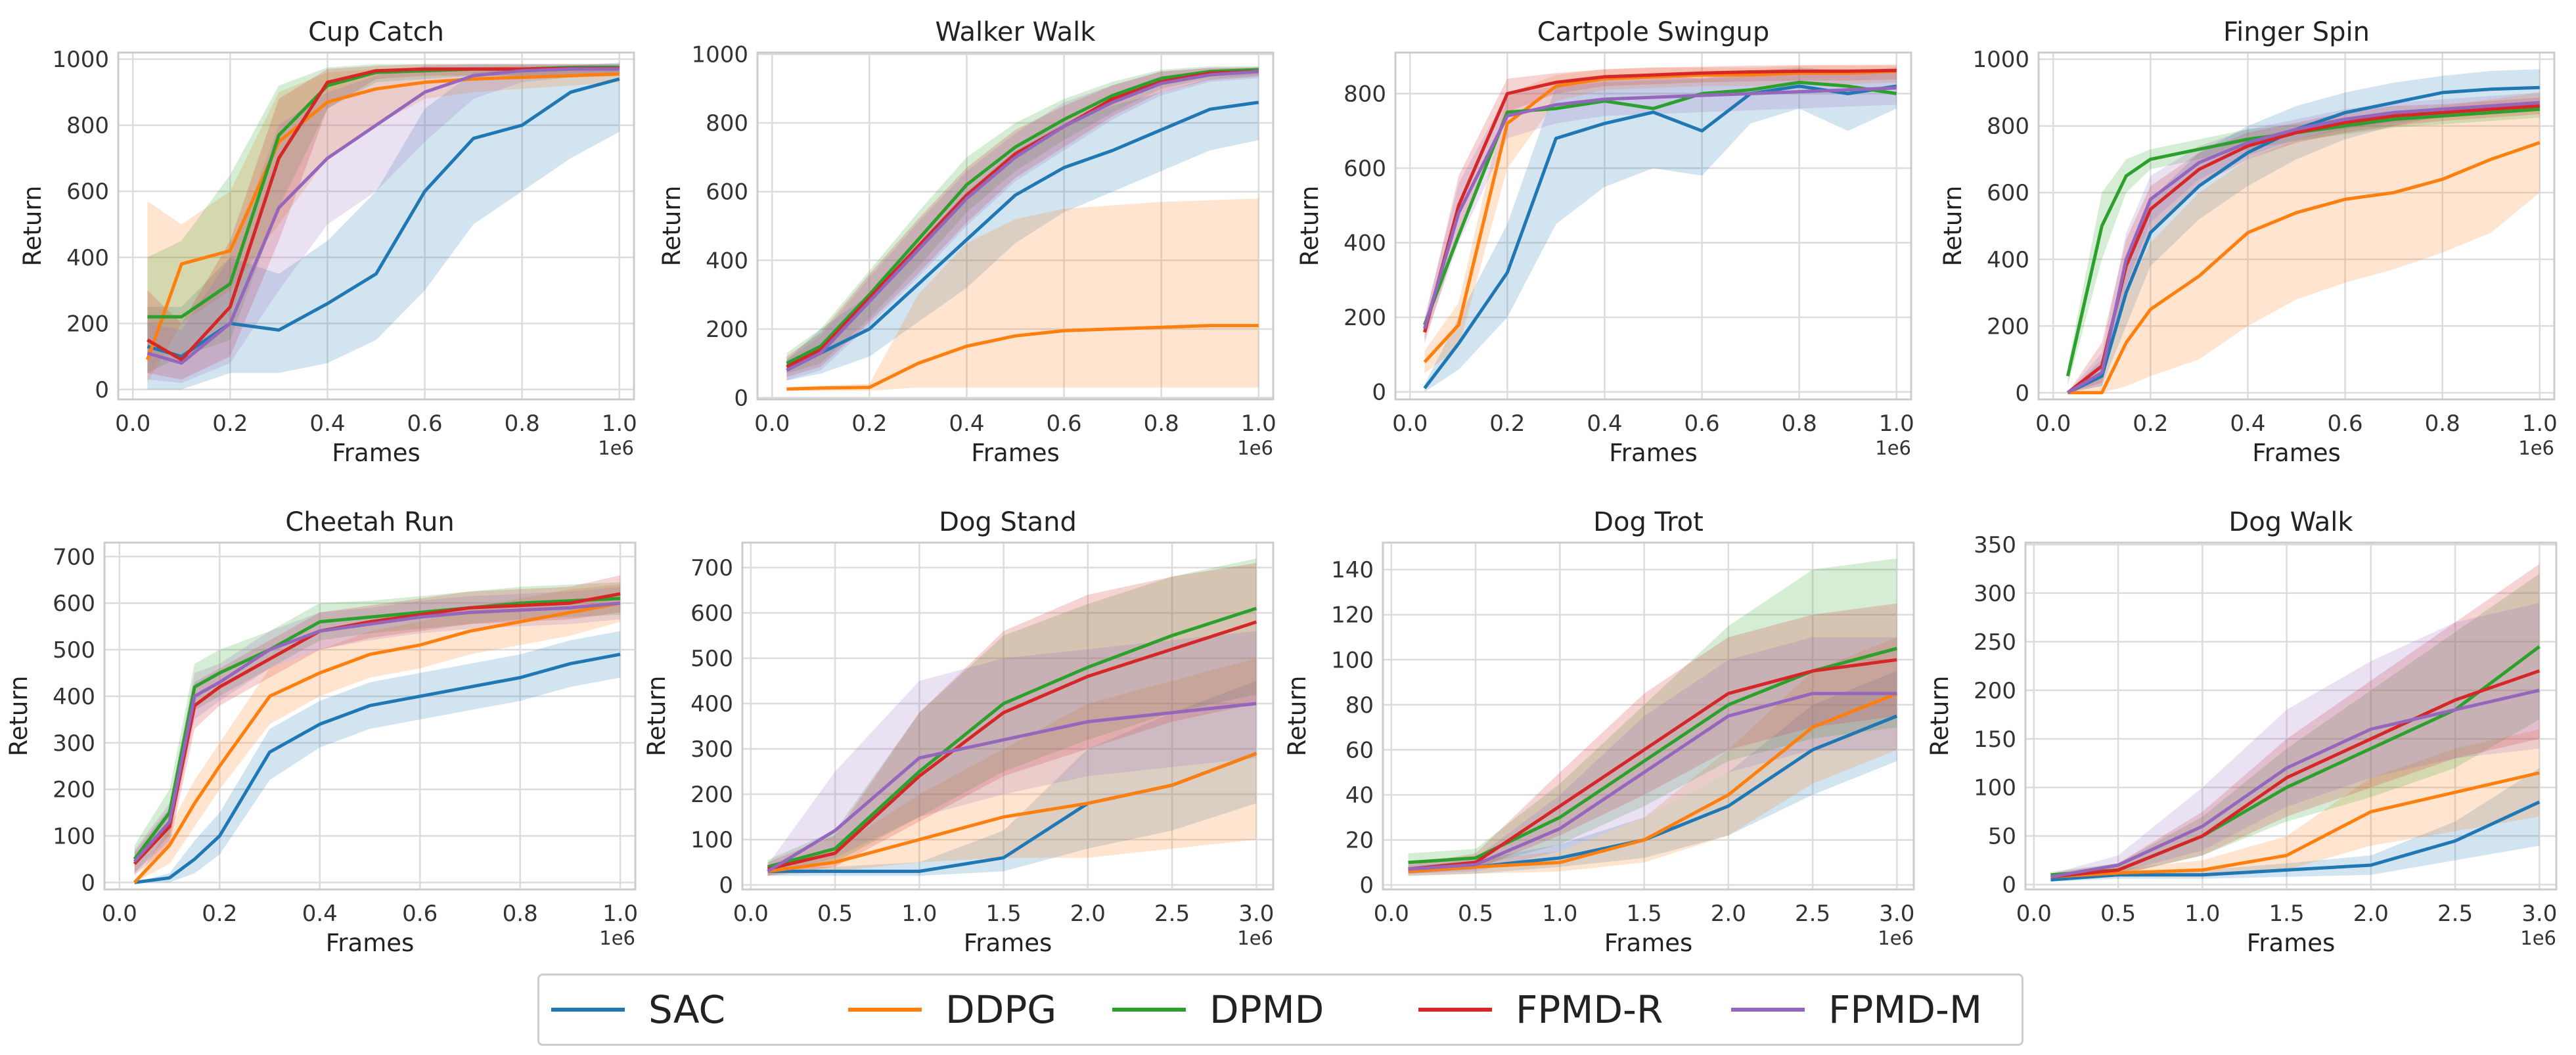 This screenshot has height=1055, width=2576. Describe the element at coordinates (87, 192) in the screenshot. I see `y-tick-label: 600` at that location.